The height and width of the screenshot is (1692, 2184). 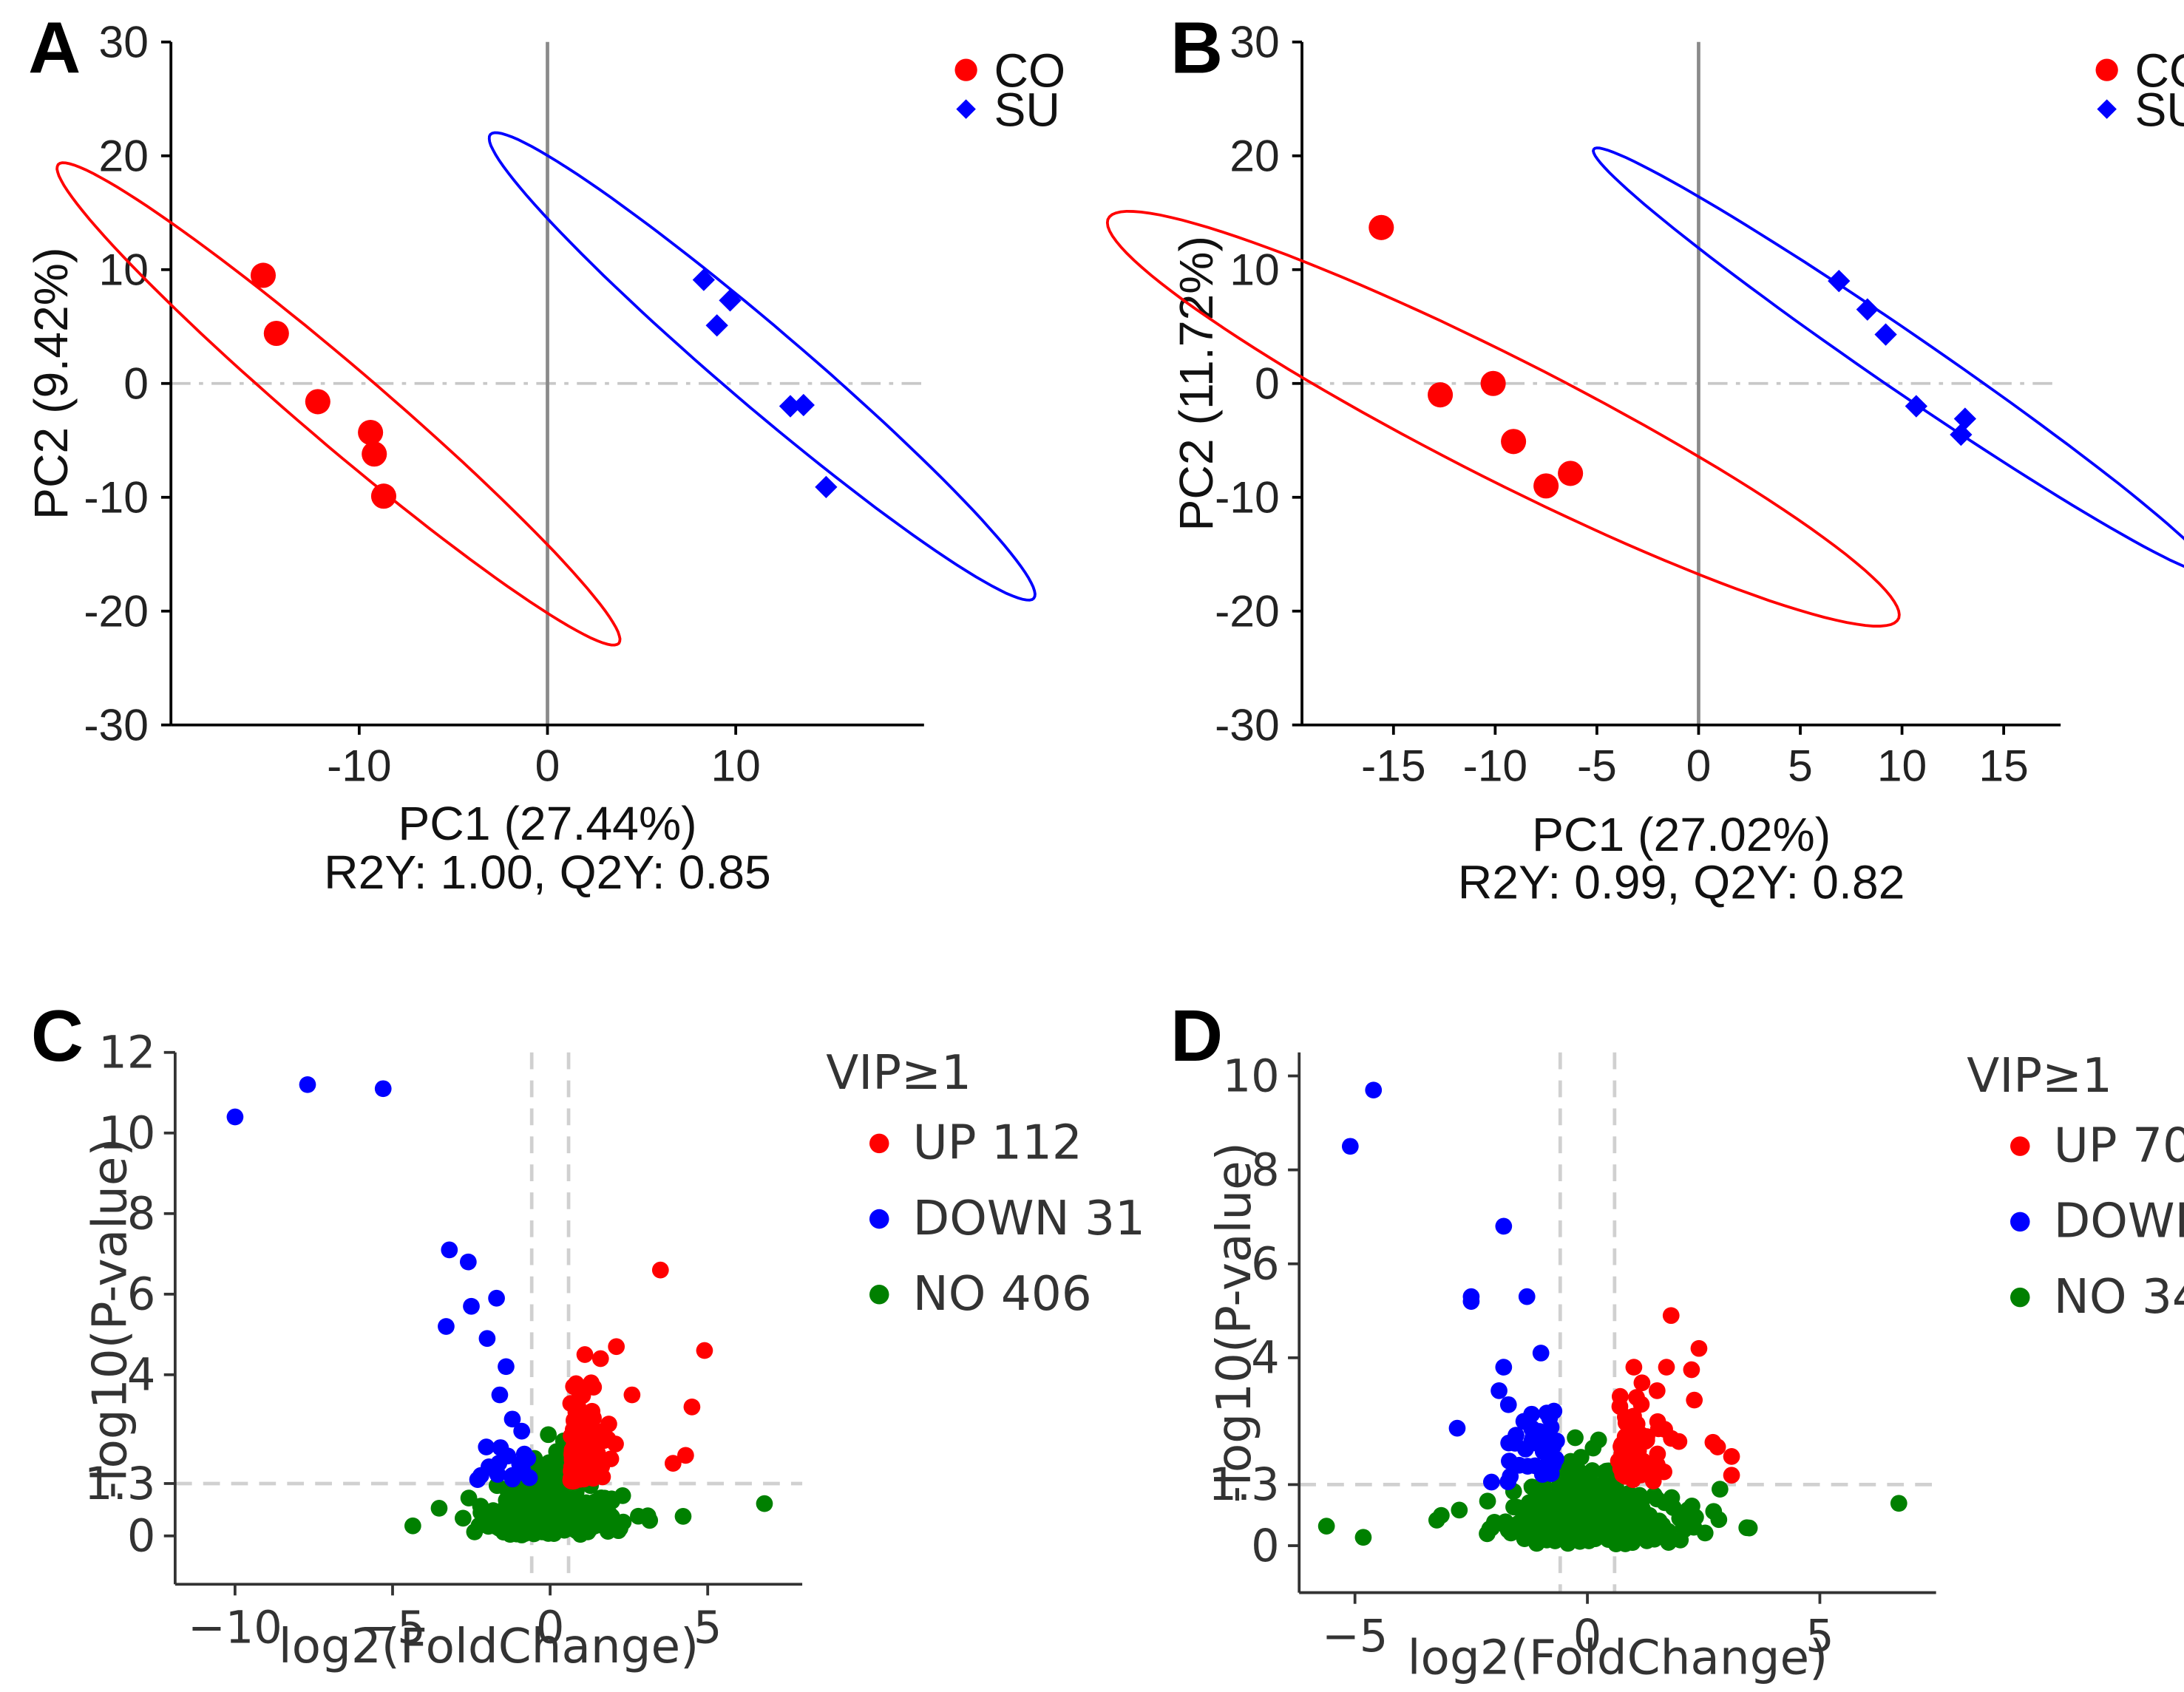 I want to click on x-axis-title: PC1 (27.44%), so click(x=547, y=824).